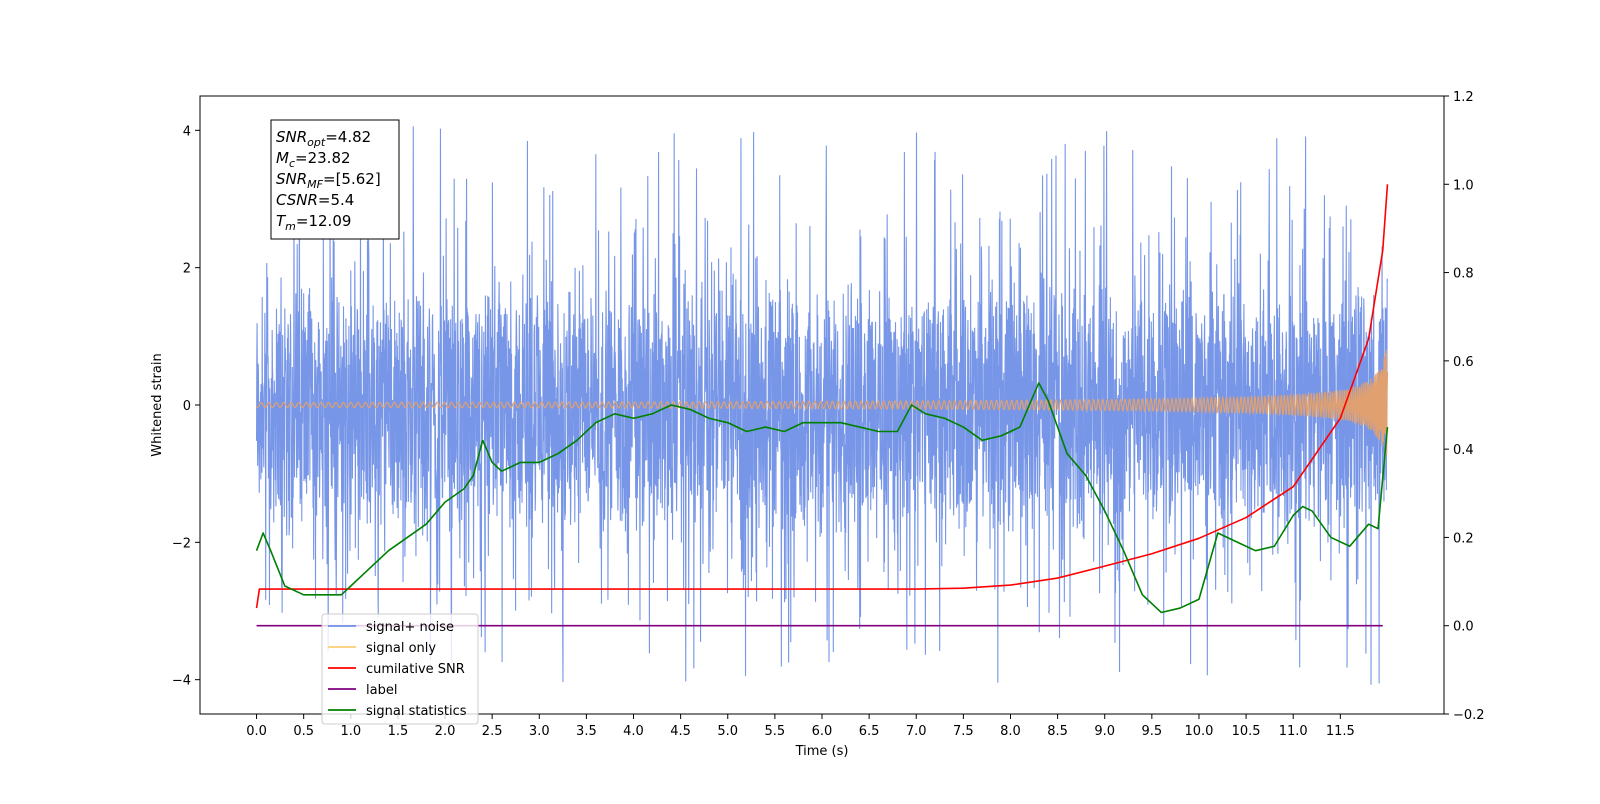 This screenshot has height=804, width=1600. What do you see at coordinates (586, 731) in the screenshot?
I see `x-tick-label: 3.5` at bounding box center [586, 731].